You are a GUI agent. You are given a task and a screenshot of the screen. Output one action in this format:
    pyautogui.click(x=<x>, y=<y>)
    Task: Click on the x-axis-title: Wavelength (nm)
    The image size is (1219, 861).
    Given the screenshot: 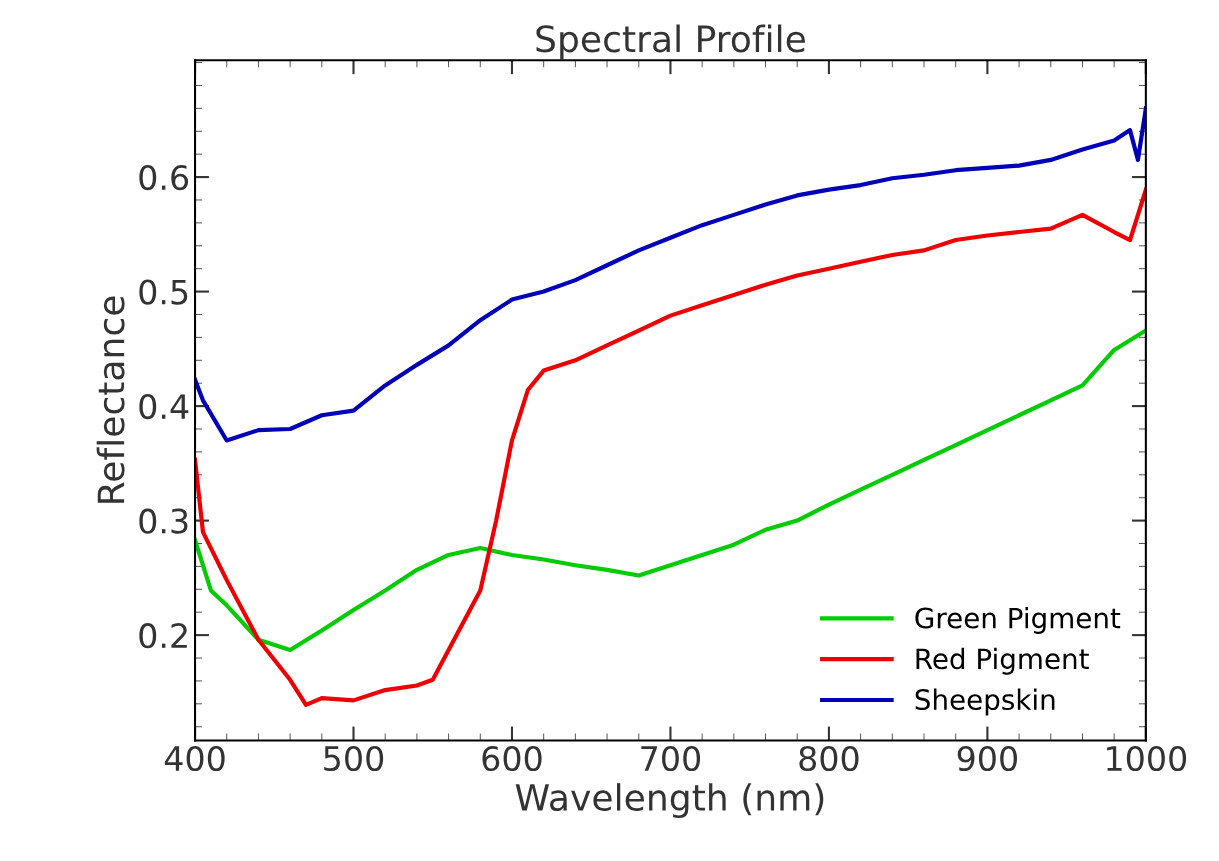 What is the action you would take?
    pyautogui.click(x=669, y=801)
    